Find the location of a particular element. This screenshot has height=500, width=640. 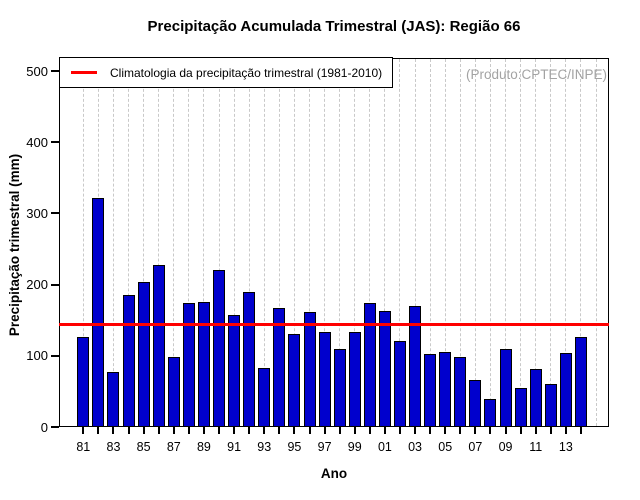

y-tick-label: 500 is located at coordinates (37, 71).